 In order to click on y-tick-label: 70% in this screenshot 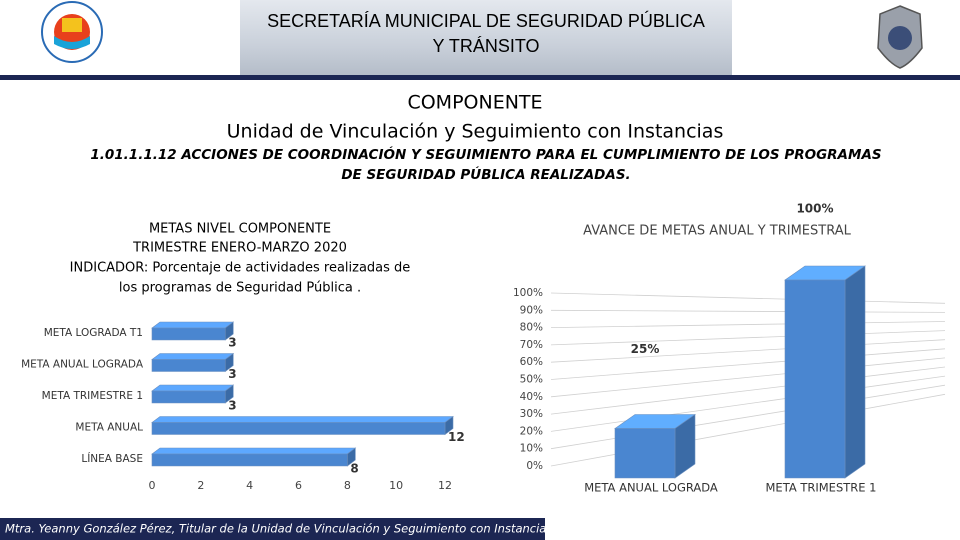, I will do `click(531, 345)`.